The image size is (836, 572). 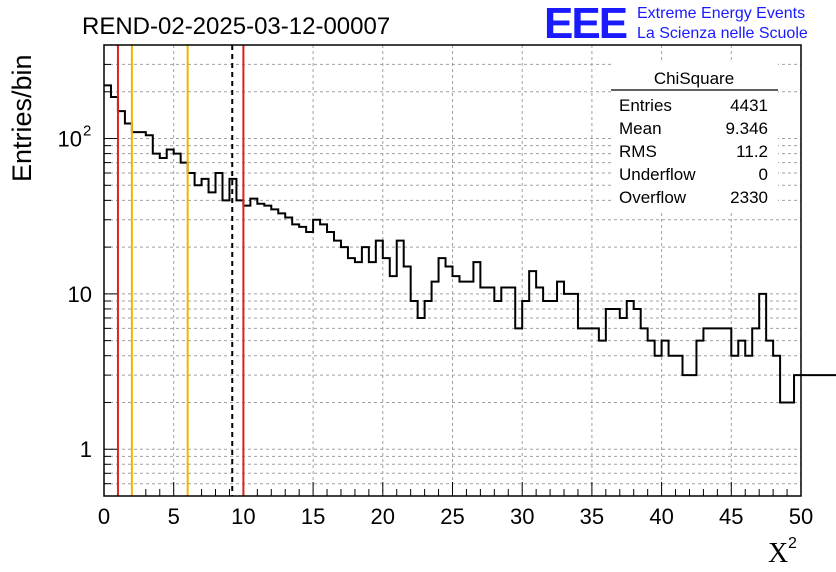 I want to click on y-tick-label-100: 10 2, so click(x=75, y=137).